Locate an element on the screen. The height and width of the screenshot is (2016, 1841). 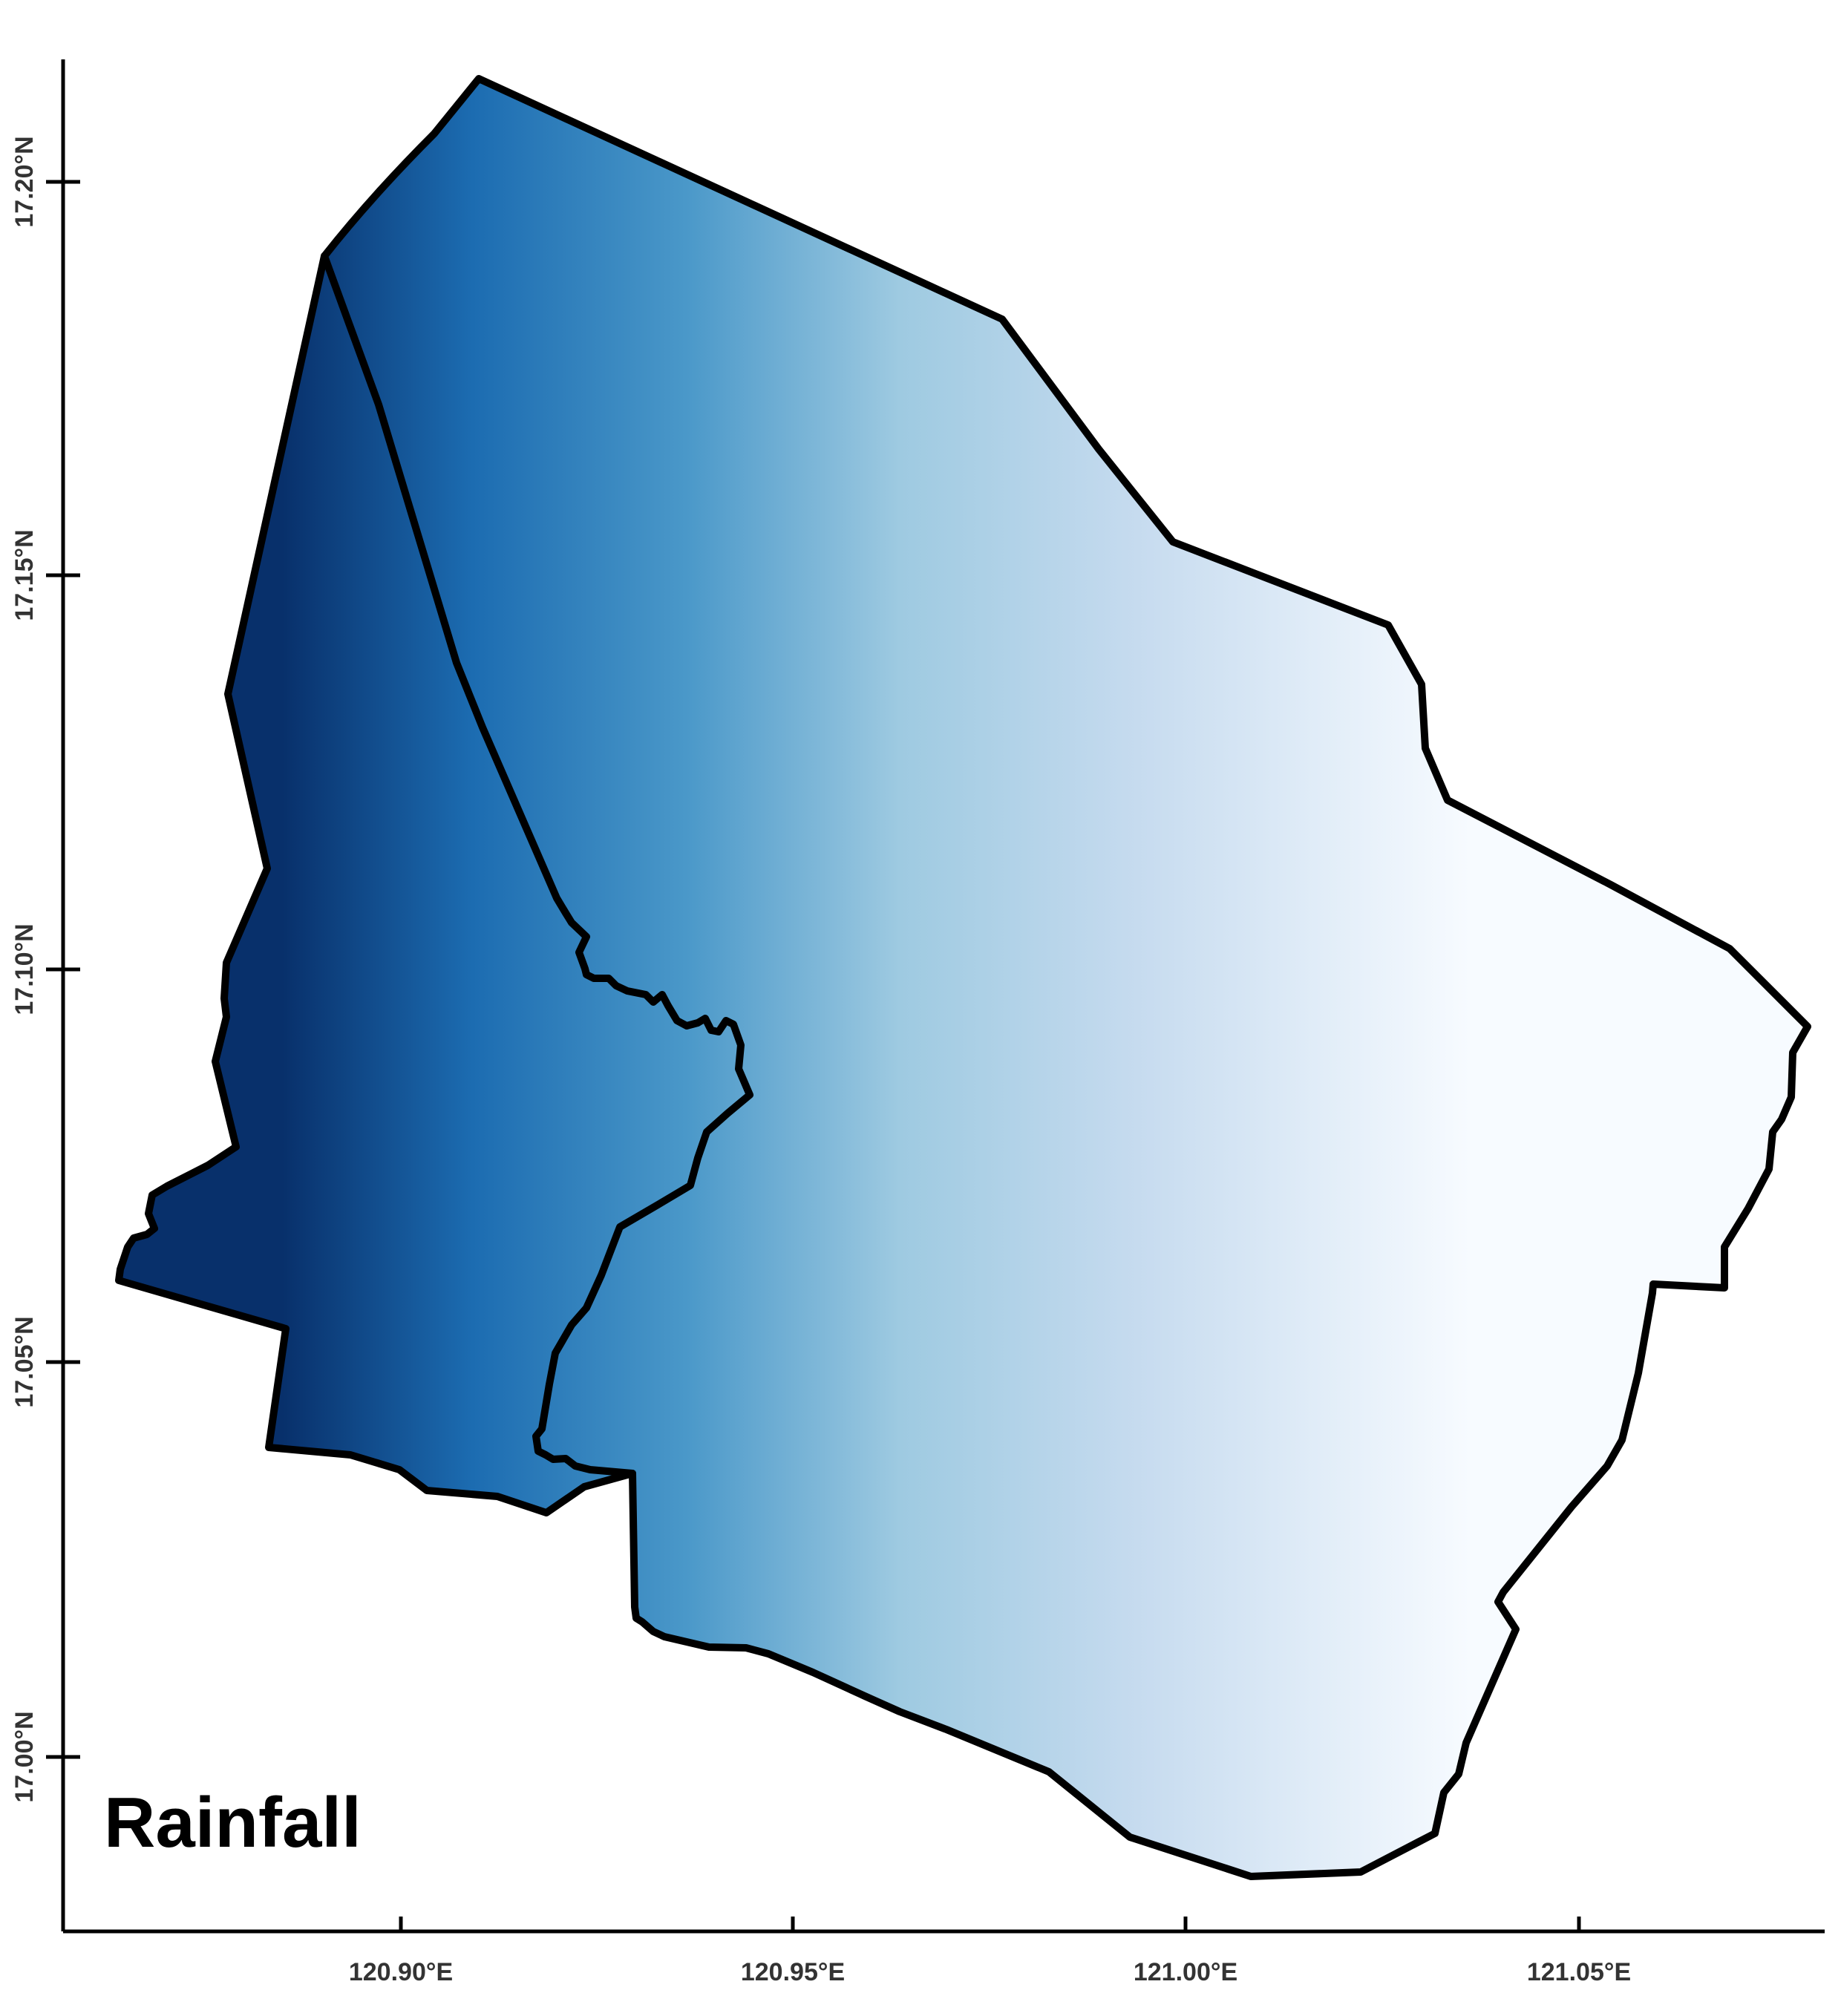
x-tick-label: 121.05°E is located at coordinates (1579, 1972).